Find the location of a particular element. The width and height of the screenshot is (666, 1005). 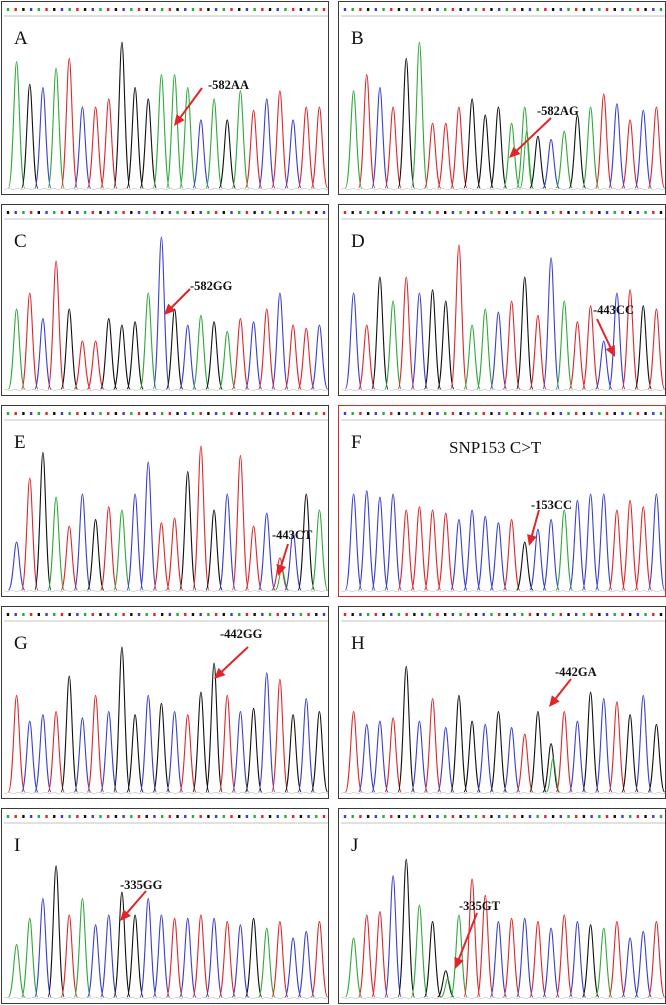

panel-label-h: H is located at coordinates (358, 643).